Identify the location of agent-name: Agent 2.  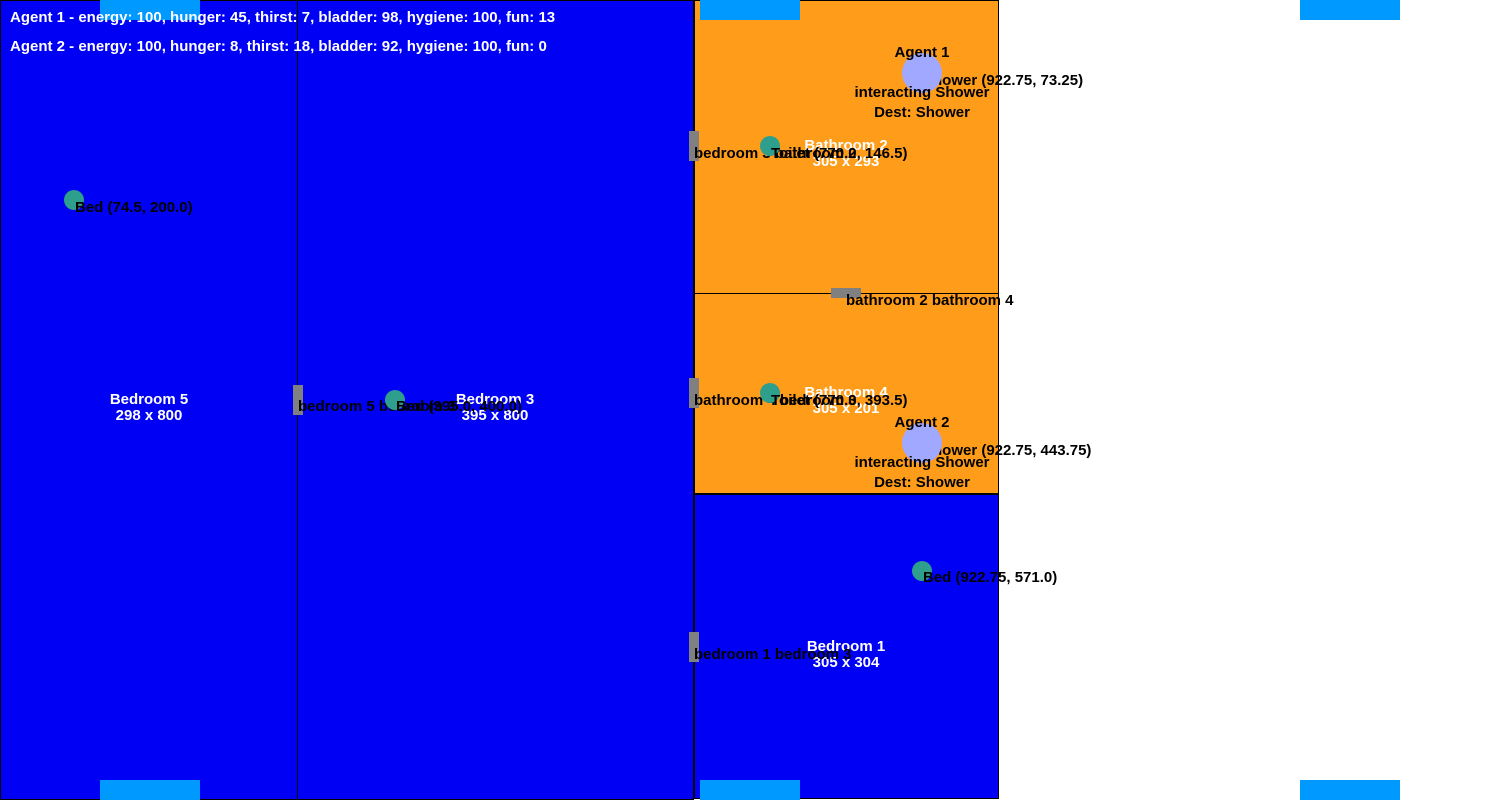
(922, 422).